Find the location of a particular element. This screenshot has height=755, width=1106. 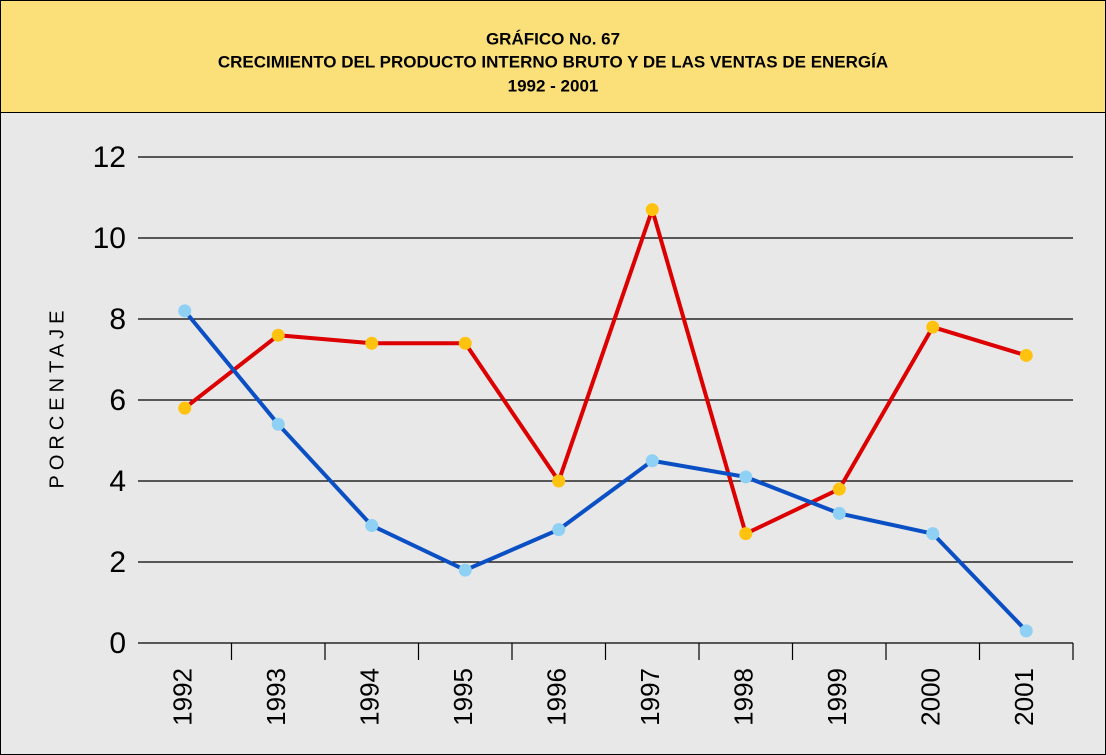

y-tick-label: 6 is located at coordinates (117, 400).